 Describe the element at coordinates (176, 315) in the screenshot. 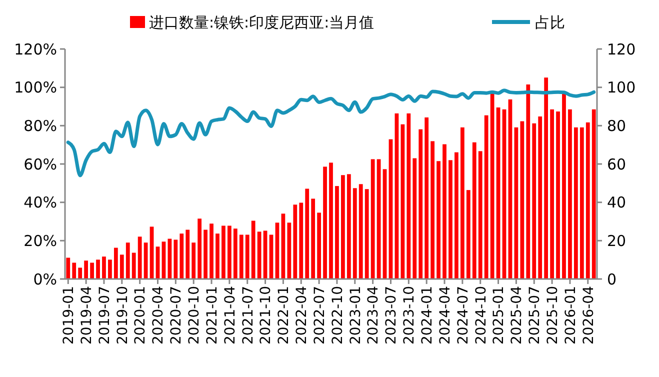

I see `x-tick-label: 2020-07` at that location.